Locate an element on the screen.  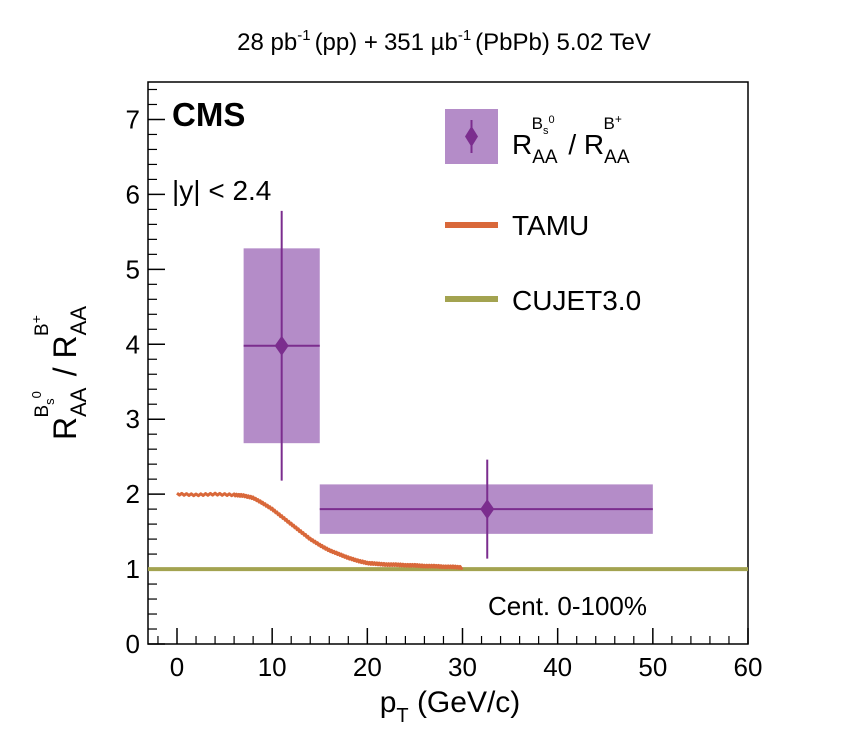
legend-r-num: R is located at coordinates (522, 144).